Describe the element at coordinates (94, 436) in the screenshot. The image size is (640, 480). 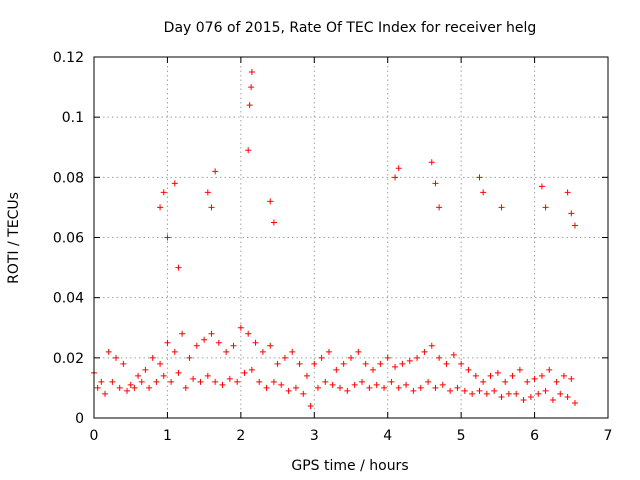
I see `x-tick-label: 0` at that location.